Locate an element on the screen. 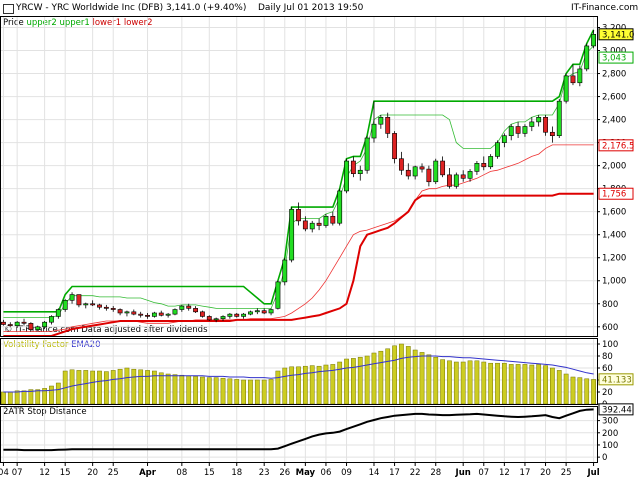 This screenshot has width=640, height=480. y-tick-label: 60 is located at coordinates (607, 369).